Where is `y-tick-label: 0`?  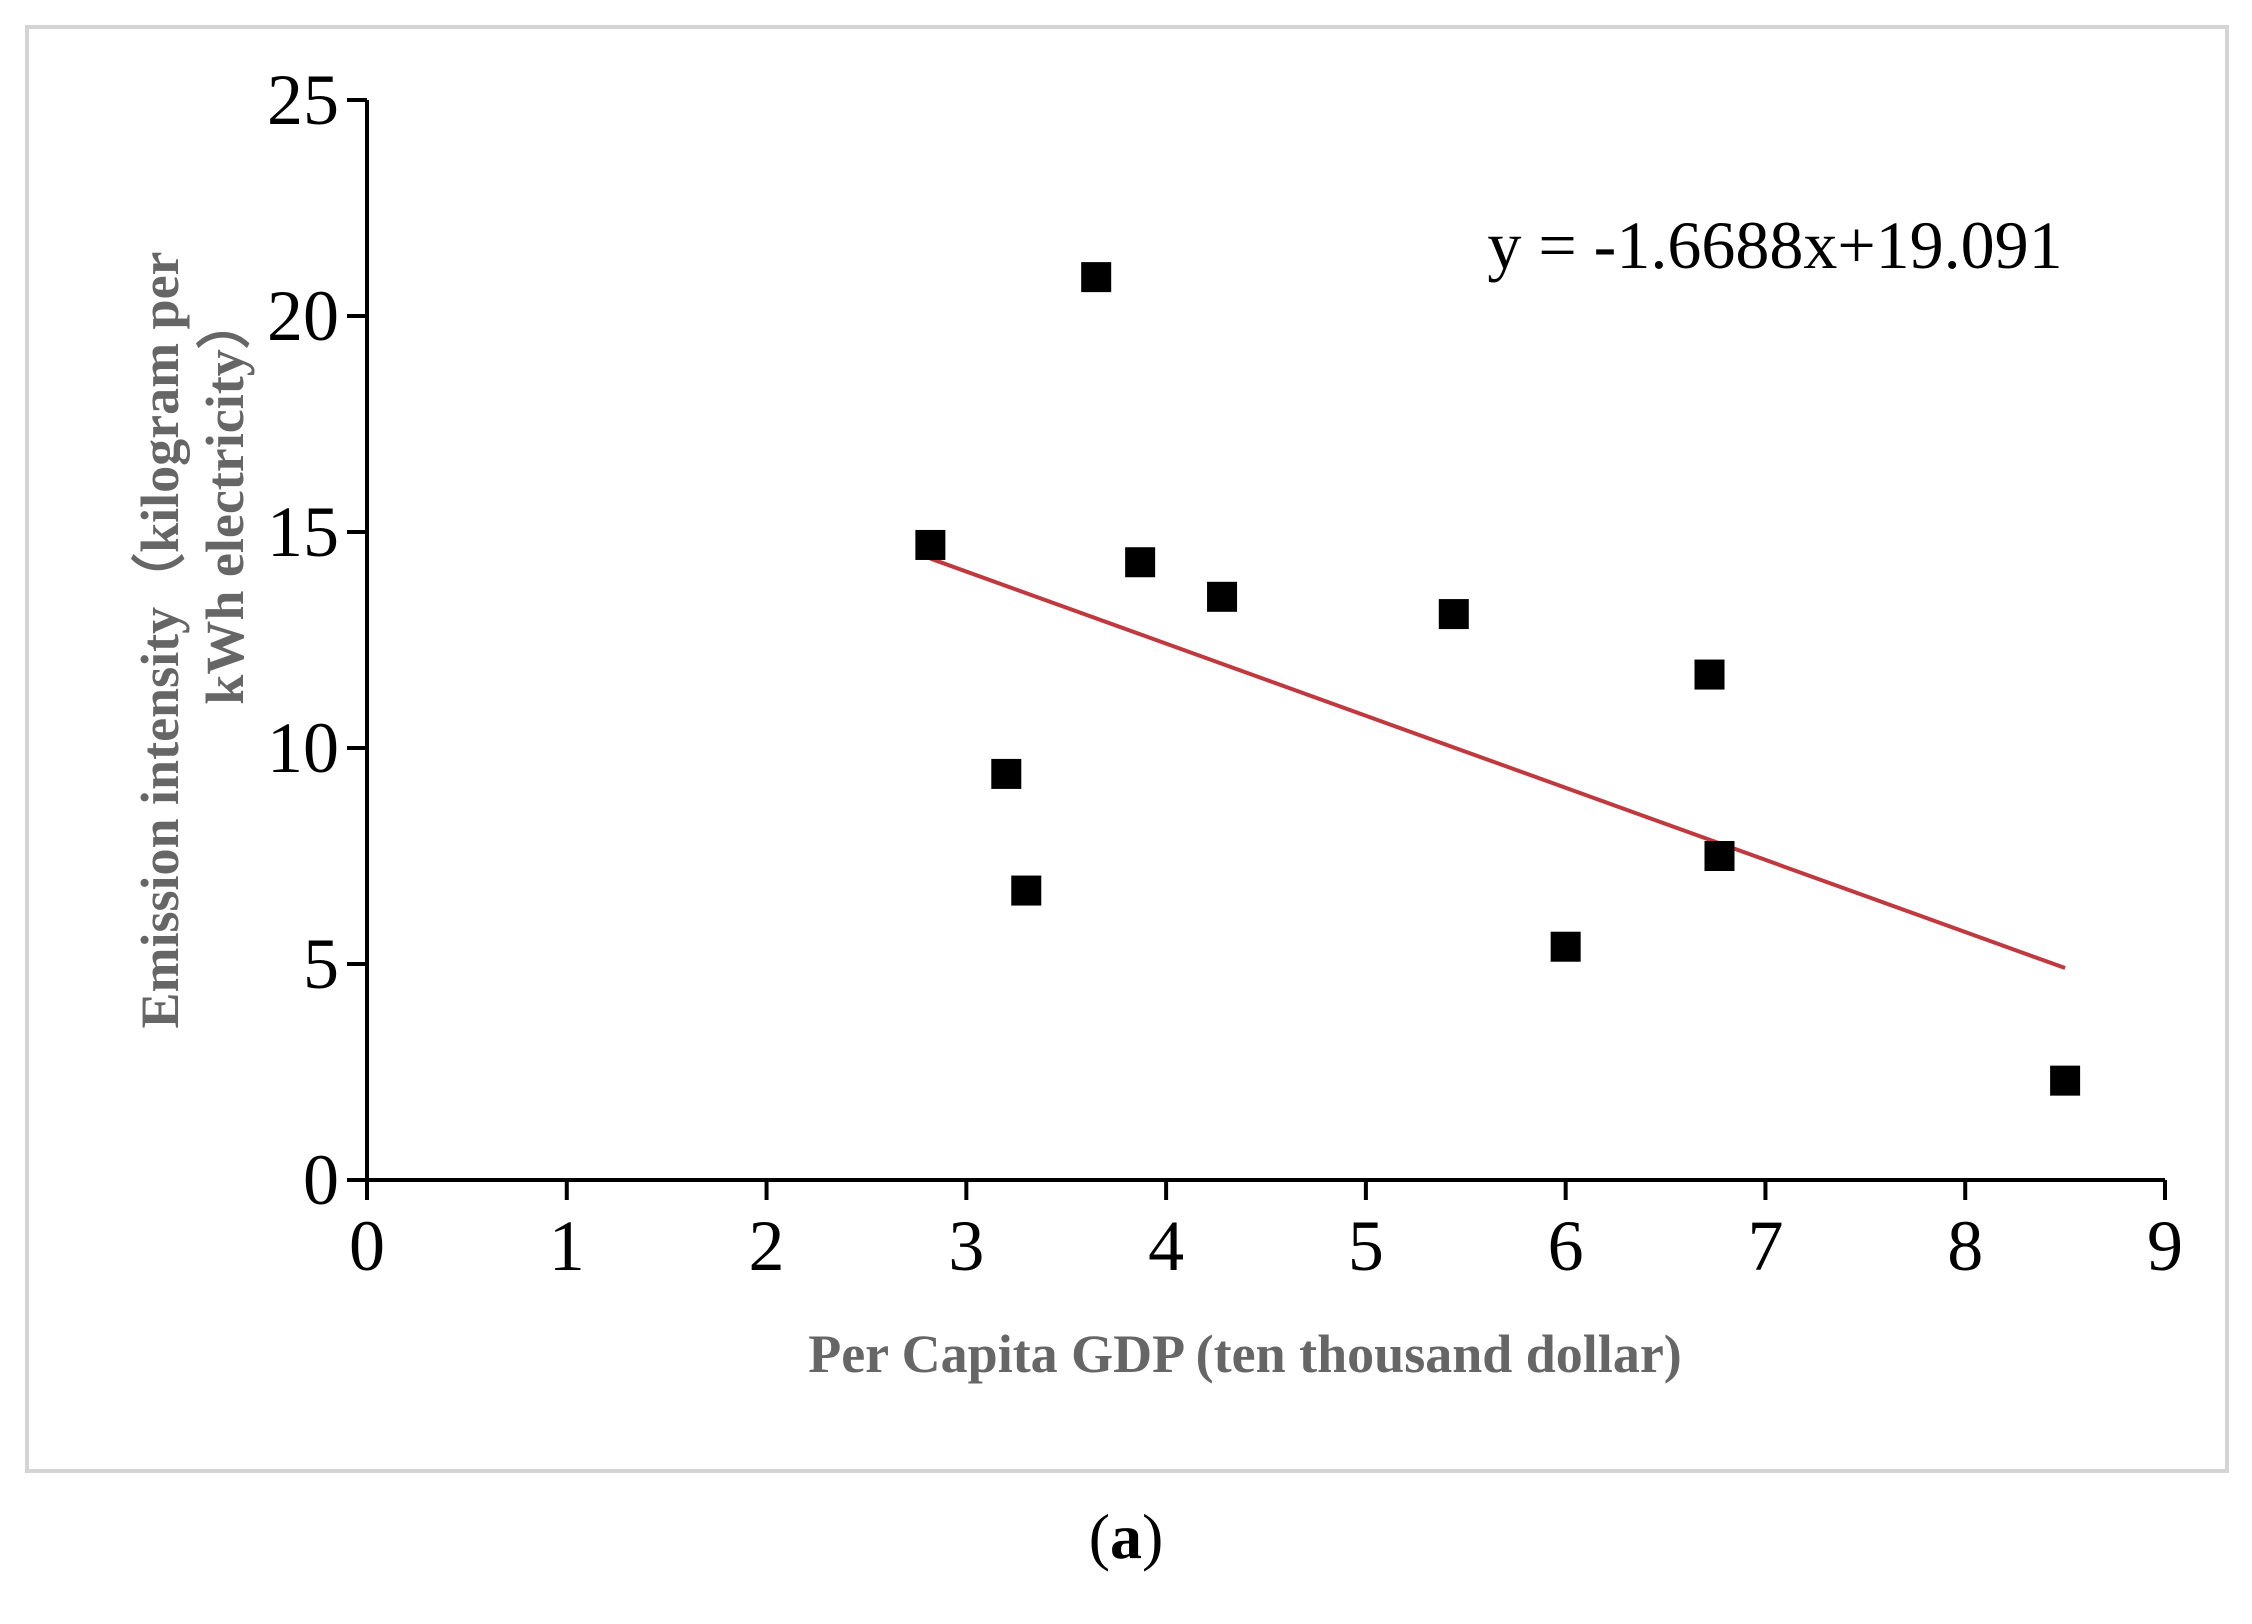
y-tick-label: 0 is located at coordinates (321, 1180).